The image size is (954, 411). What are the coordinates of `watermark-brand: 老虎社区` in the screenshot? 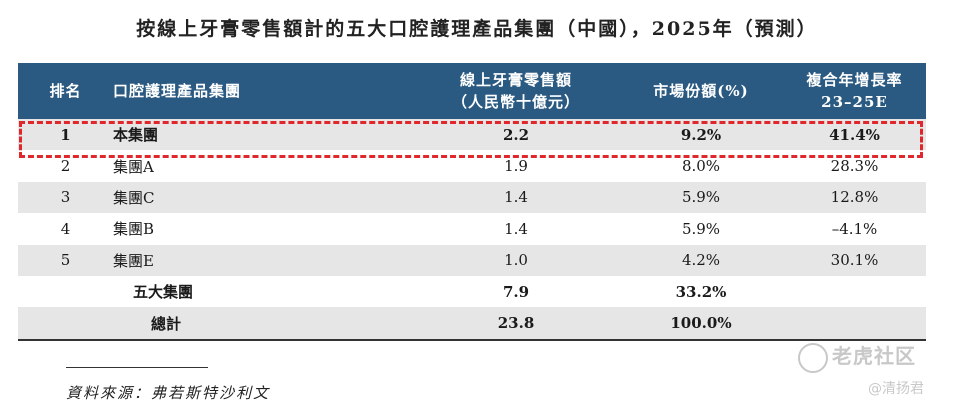 It's located at (857, 356).